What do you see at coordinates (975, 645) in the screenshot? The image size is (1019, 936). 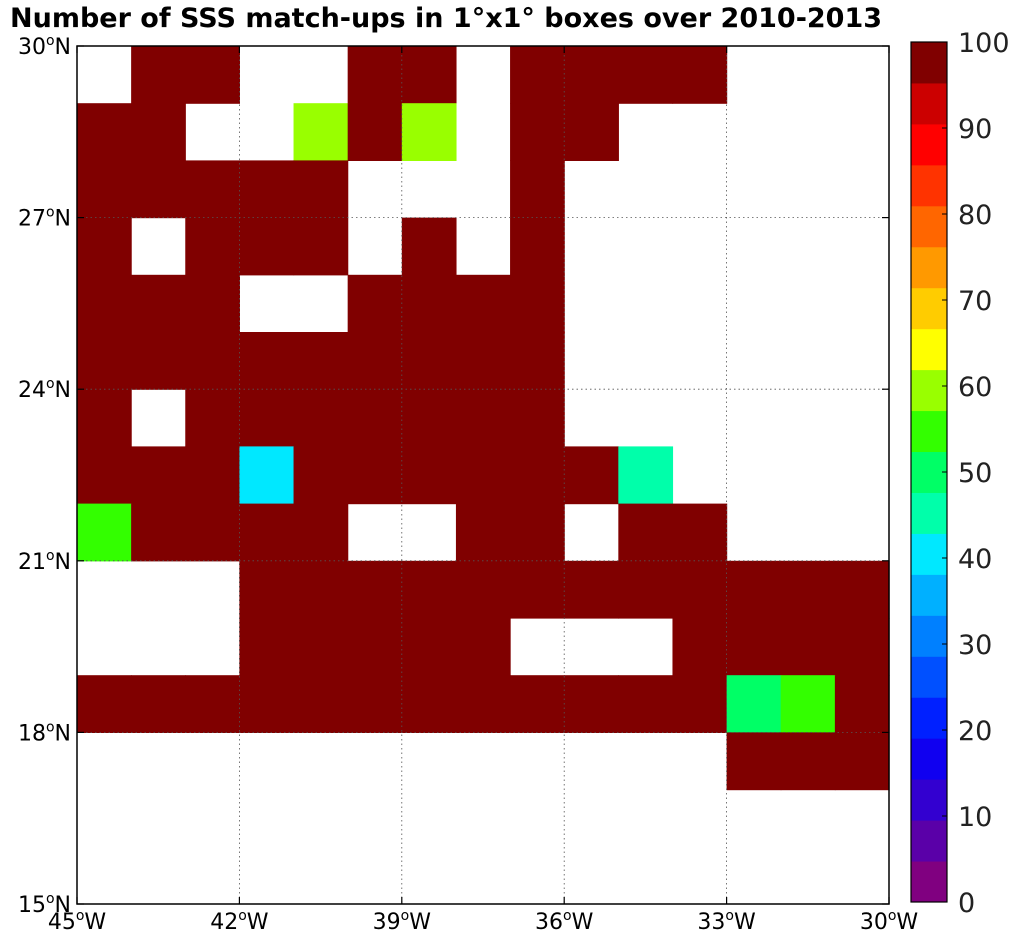 I see `colorbar-tick-label: 30` at bounding box center [975, 645].